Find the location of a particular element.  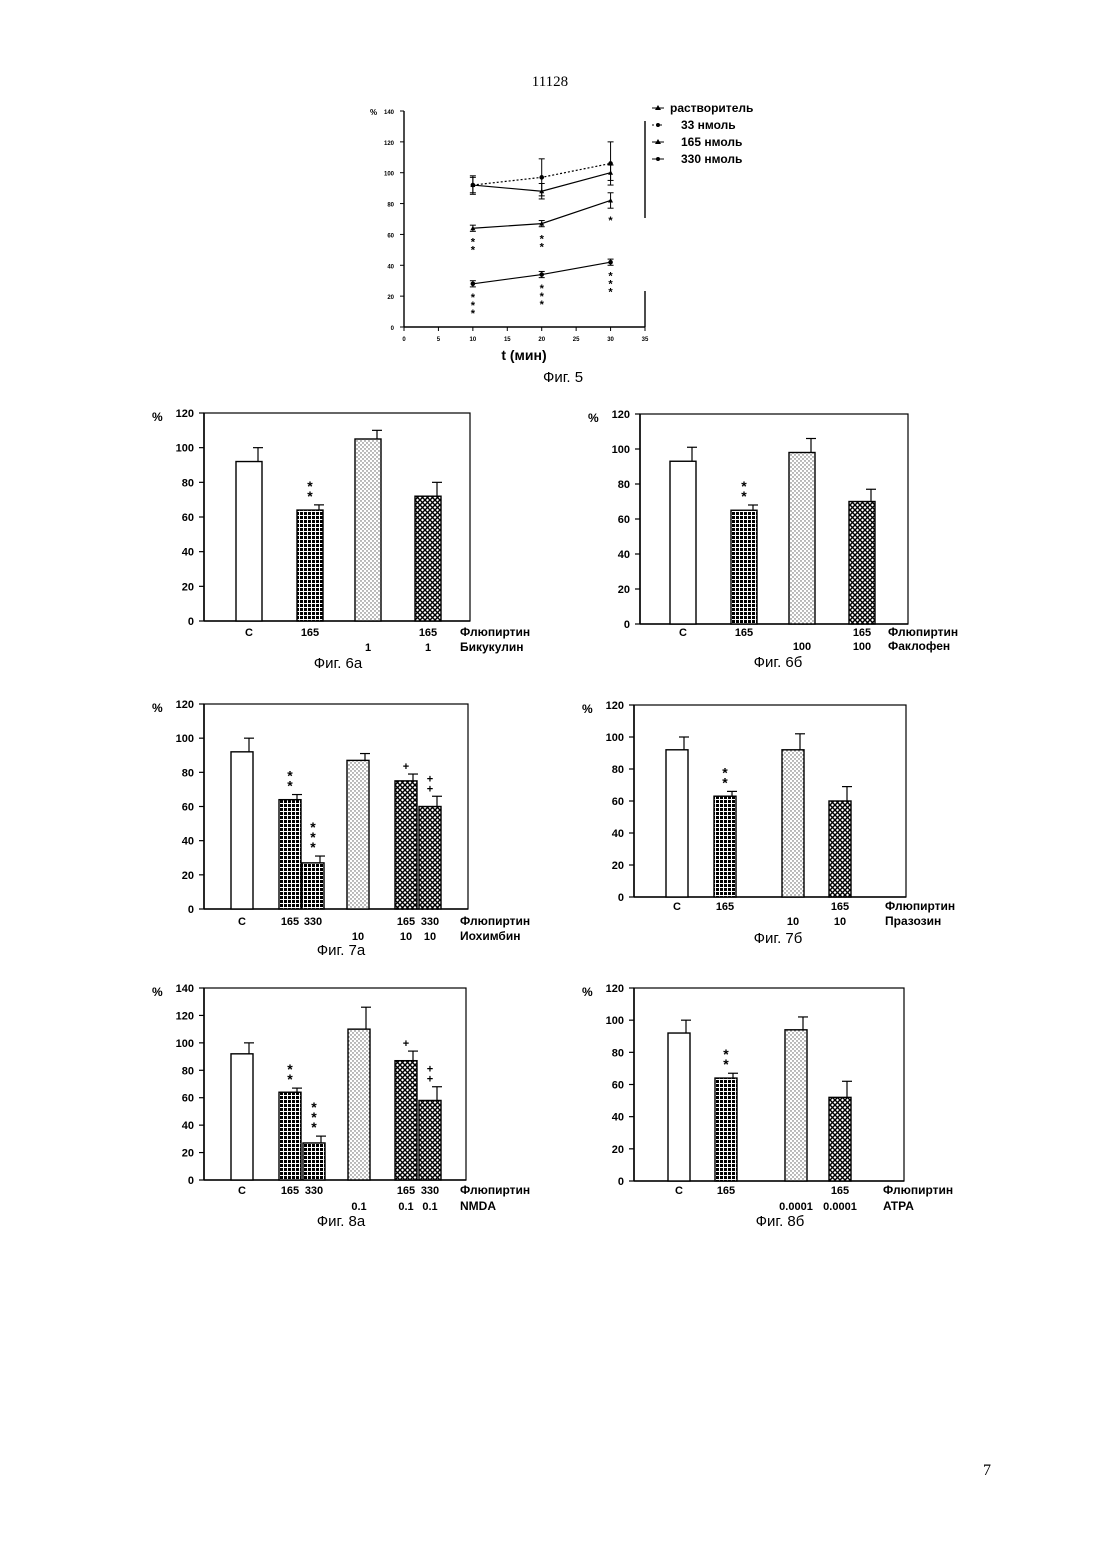

significance-mark: * is located at coordinates (726, 1054).